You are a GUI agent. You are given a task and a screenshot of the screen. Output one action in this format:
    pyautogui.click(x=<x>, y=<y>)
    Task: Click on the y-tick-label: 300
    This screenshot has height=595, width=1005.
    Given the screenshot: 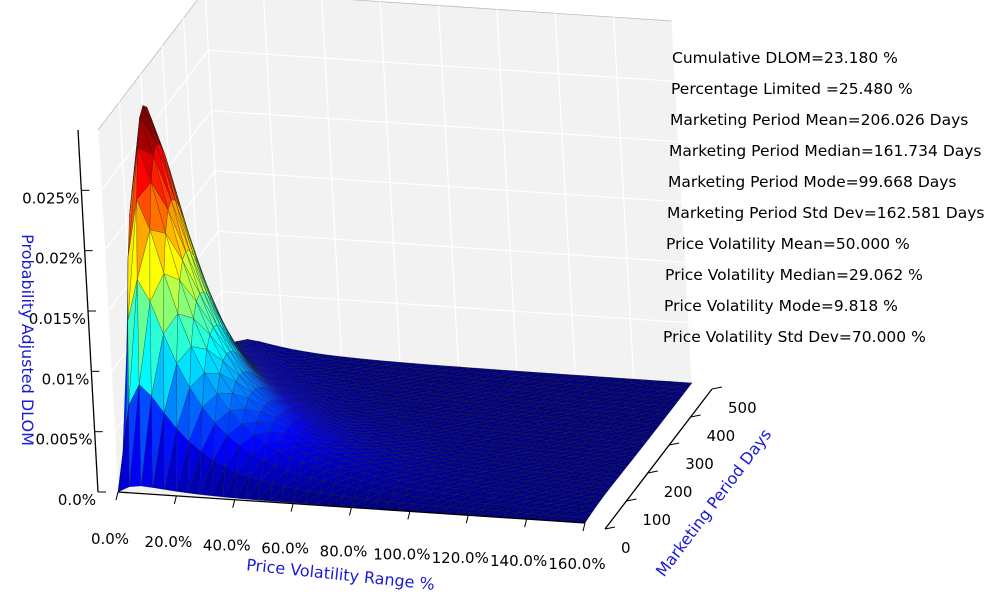 What is the action you would take?
    pyautogui.click(x=699, y=464)
    